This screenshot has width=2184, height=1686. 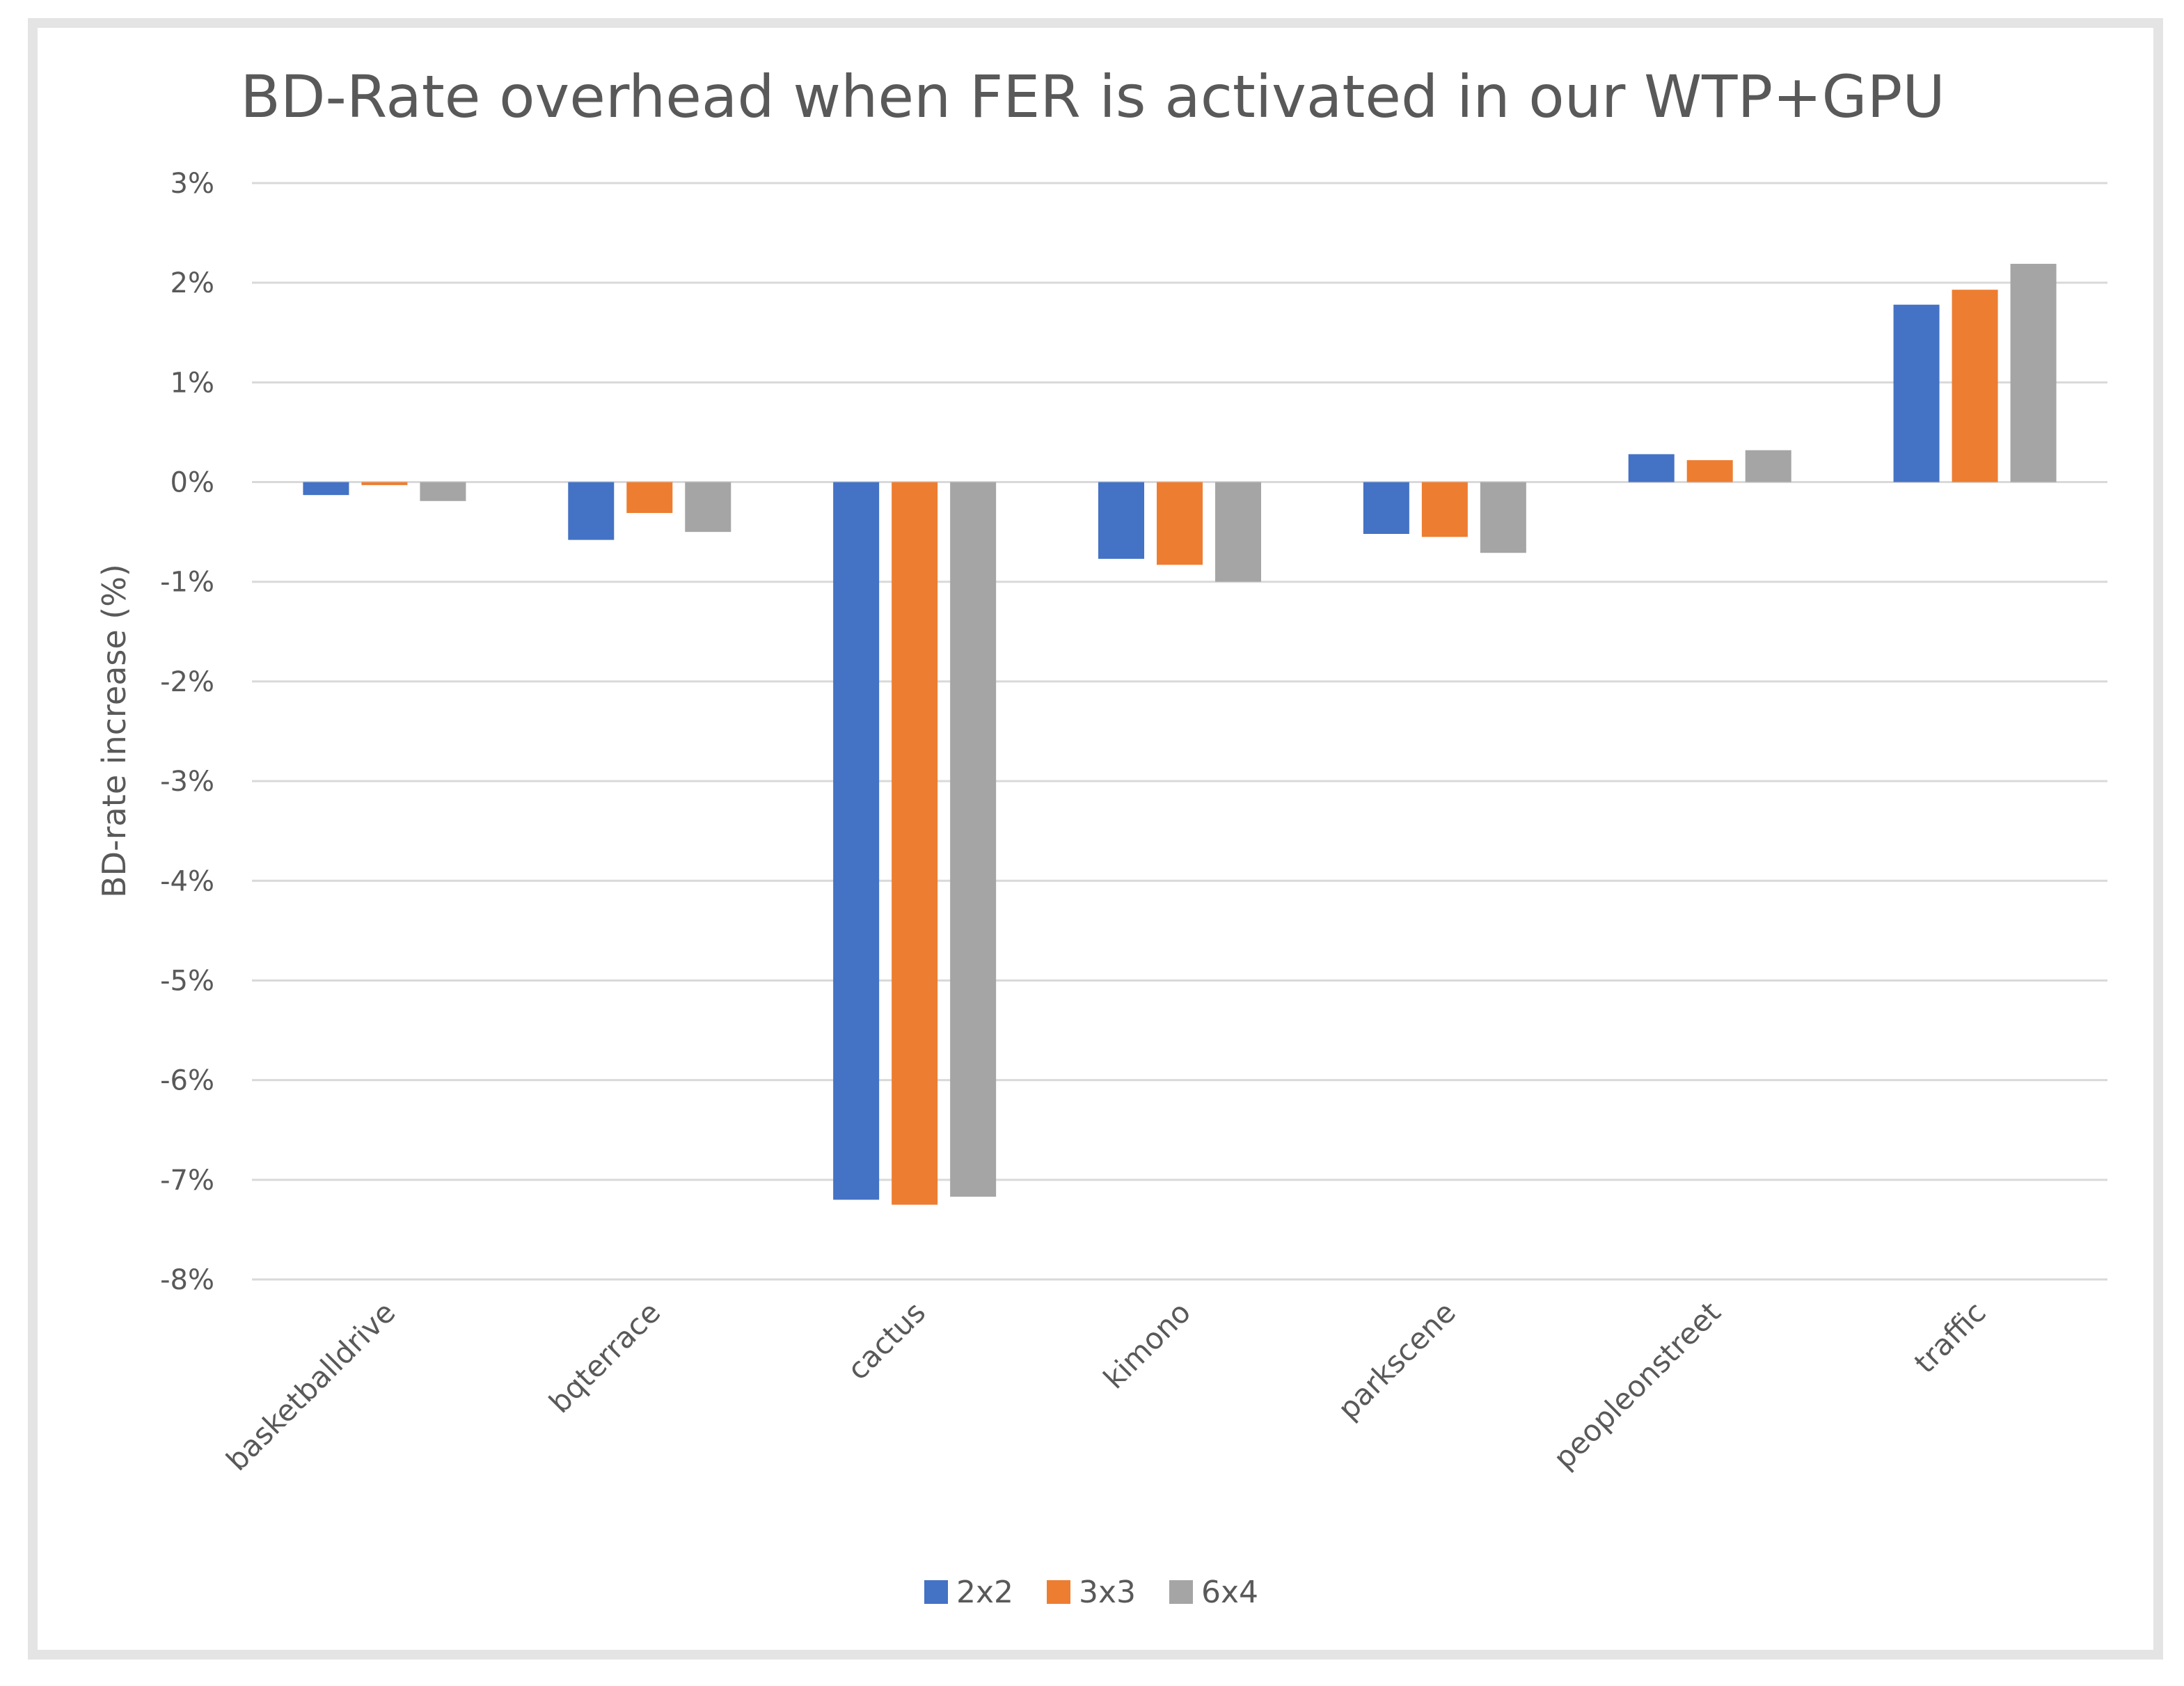 What do you see at coordinates (187, 682) in the screenshot?
I see `y-tick-label: -2%` at bounding box center [187, 682].